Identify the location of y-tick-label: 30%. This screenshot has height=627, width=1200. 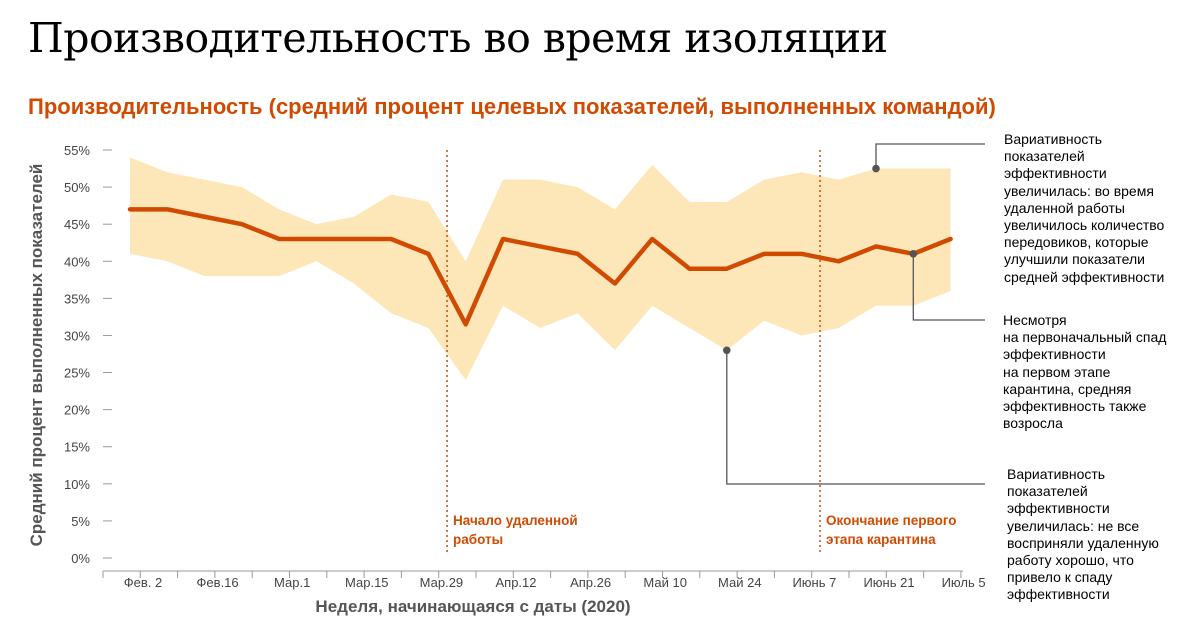
(77, 335).